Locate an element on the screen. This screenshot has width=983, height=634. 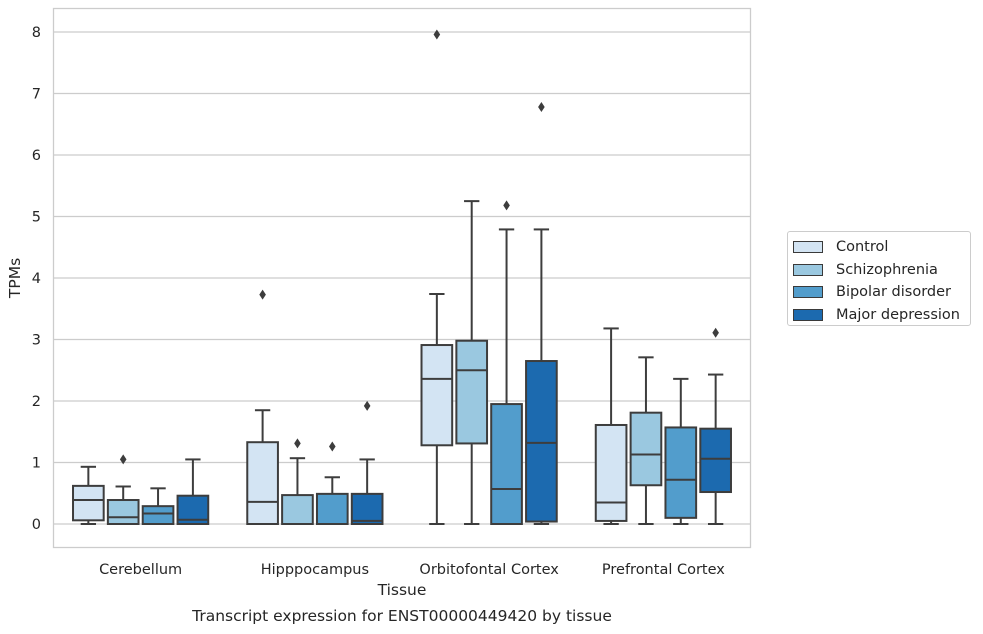
y-tick-label: 0 is located at coordinates (36, 525).